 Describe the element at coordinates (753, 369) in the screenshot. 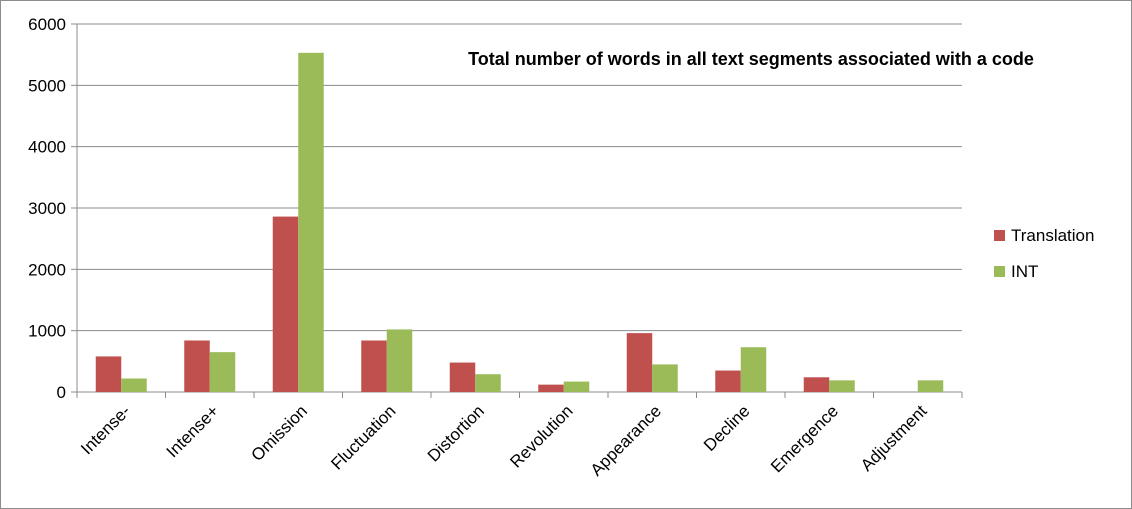

I see `bar-int-decline` at that location.